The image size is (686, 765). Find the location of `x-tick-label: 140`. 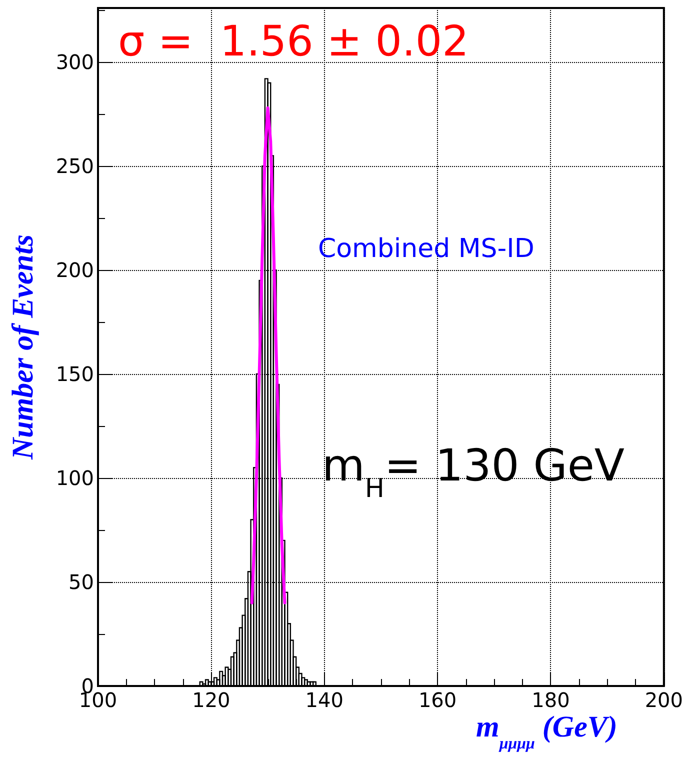

x-tick-label: 140 is located at coordinates (324, 700).